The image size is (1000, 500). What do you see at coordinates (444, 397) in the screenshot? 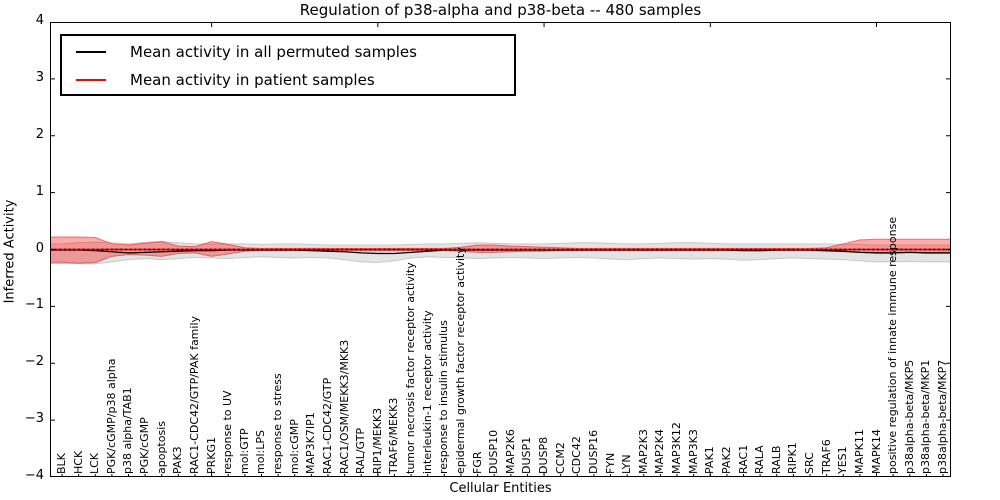
I see `x-tick-label: response to insulin stimulus` at bounding box center [444, 397].